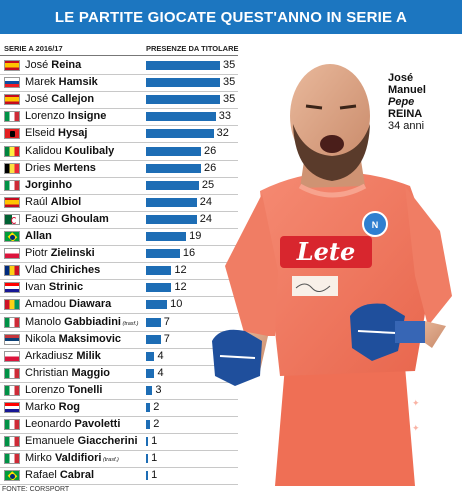  Describe the element at coordinates (89, 150) in the screenshot. I see `player-last-name: Koulibaly` at that location.